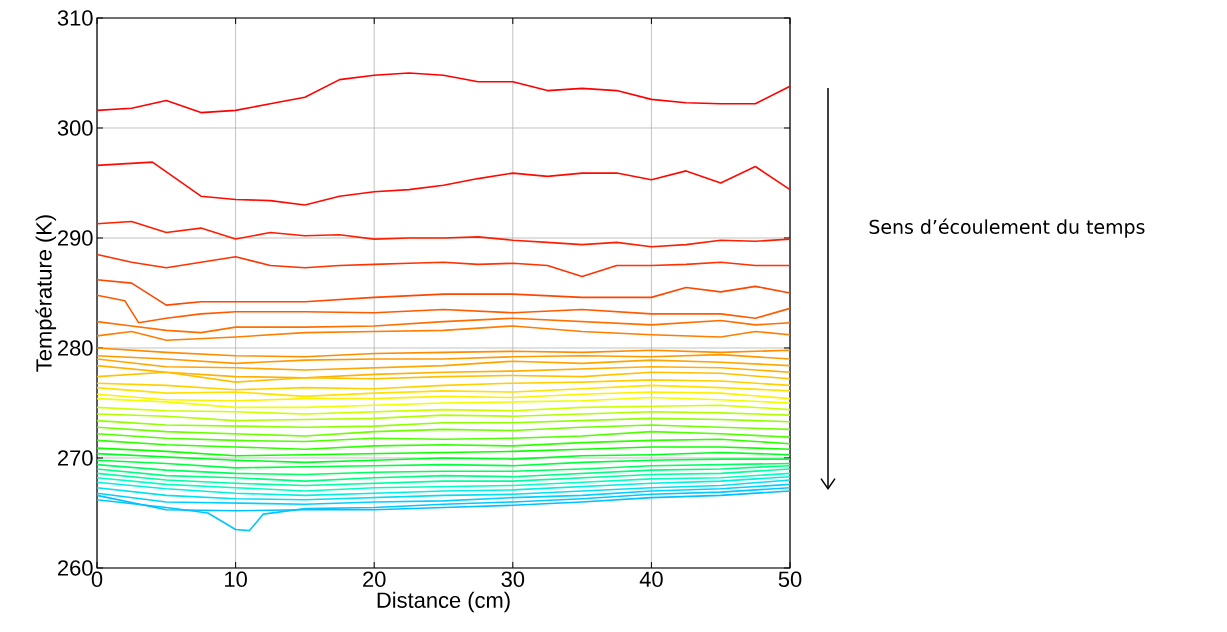  Describe the element at coordinates (75, 18) in the screenshot. I see `y-tick-label: 310` at that location.